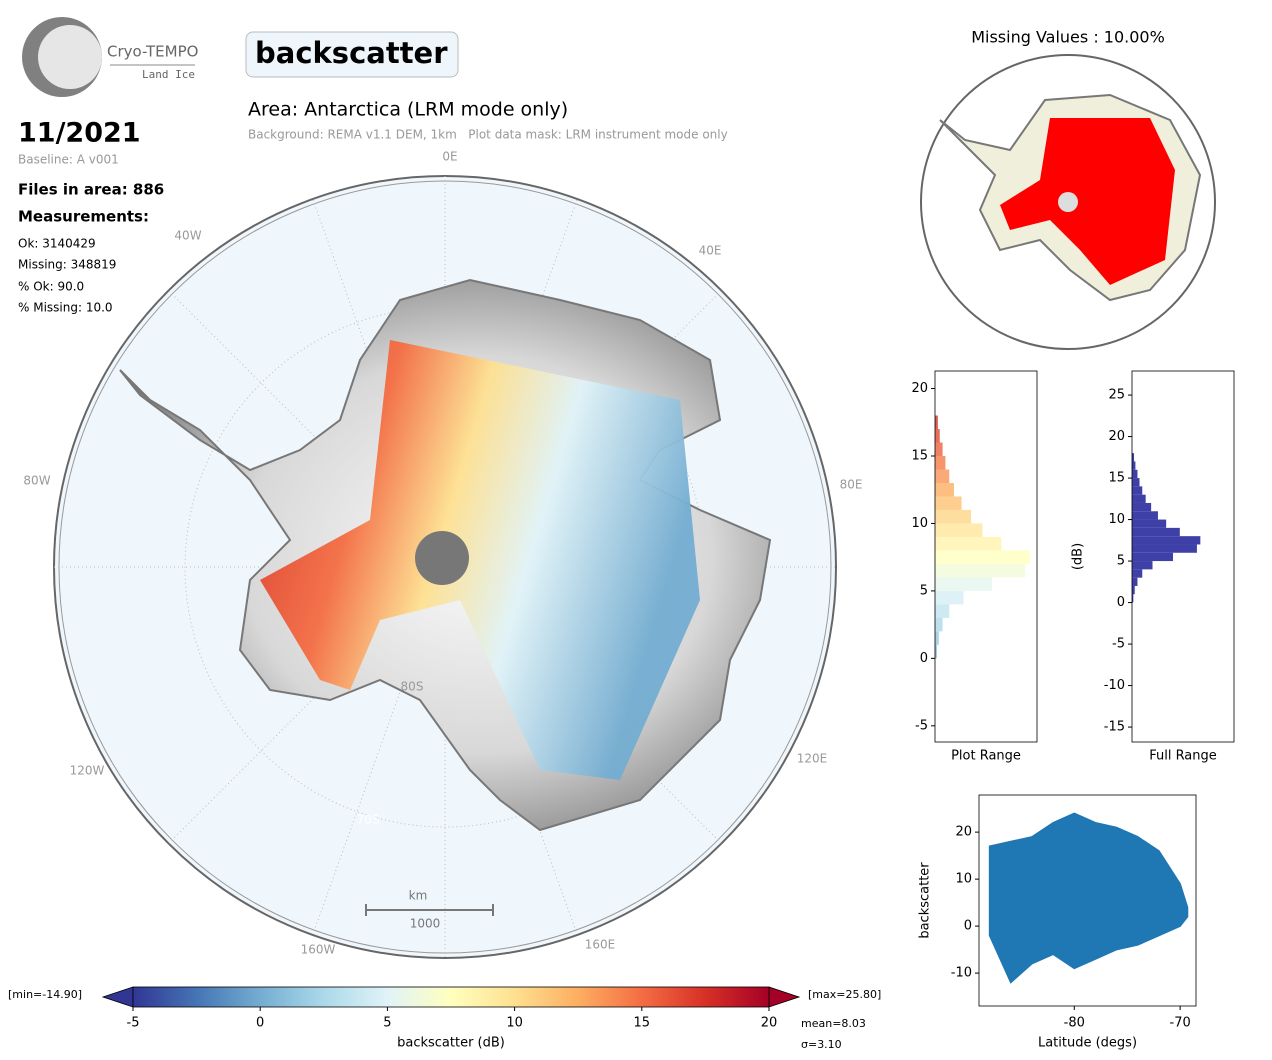  I want to click on map-label: 80S, so click(412, 687).